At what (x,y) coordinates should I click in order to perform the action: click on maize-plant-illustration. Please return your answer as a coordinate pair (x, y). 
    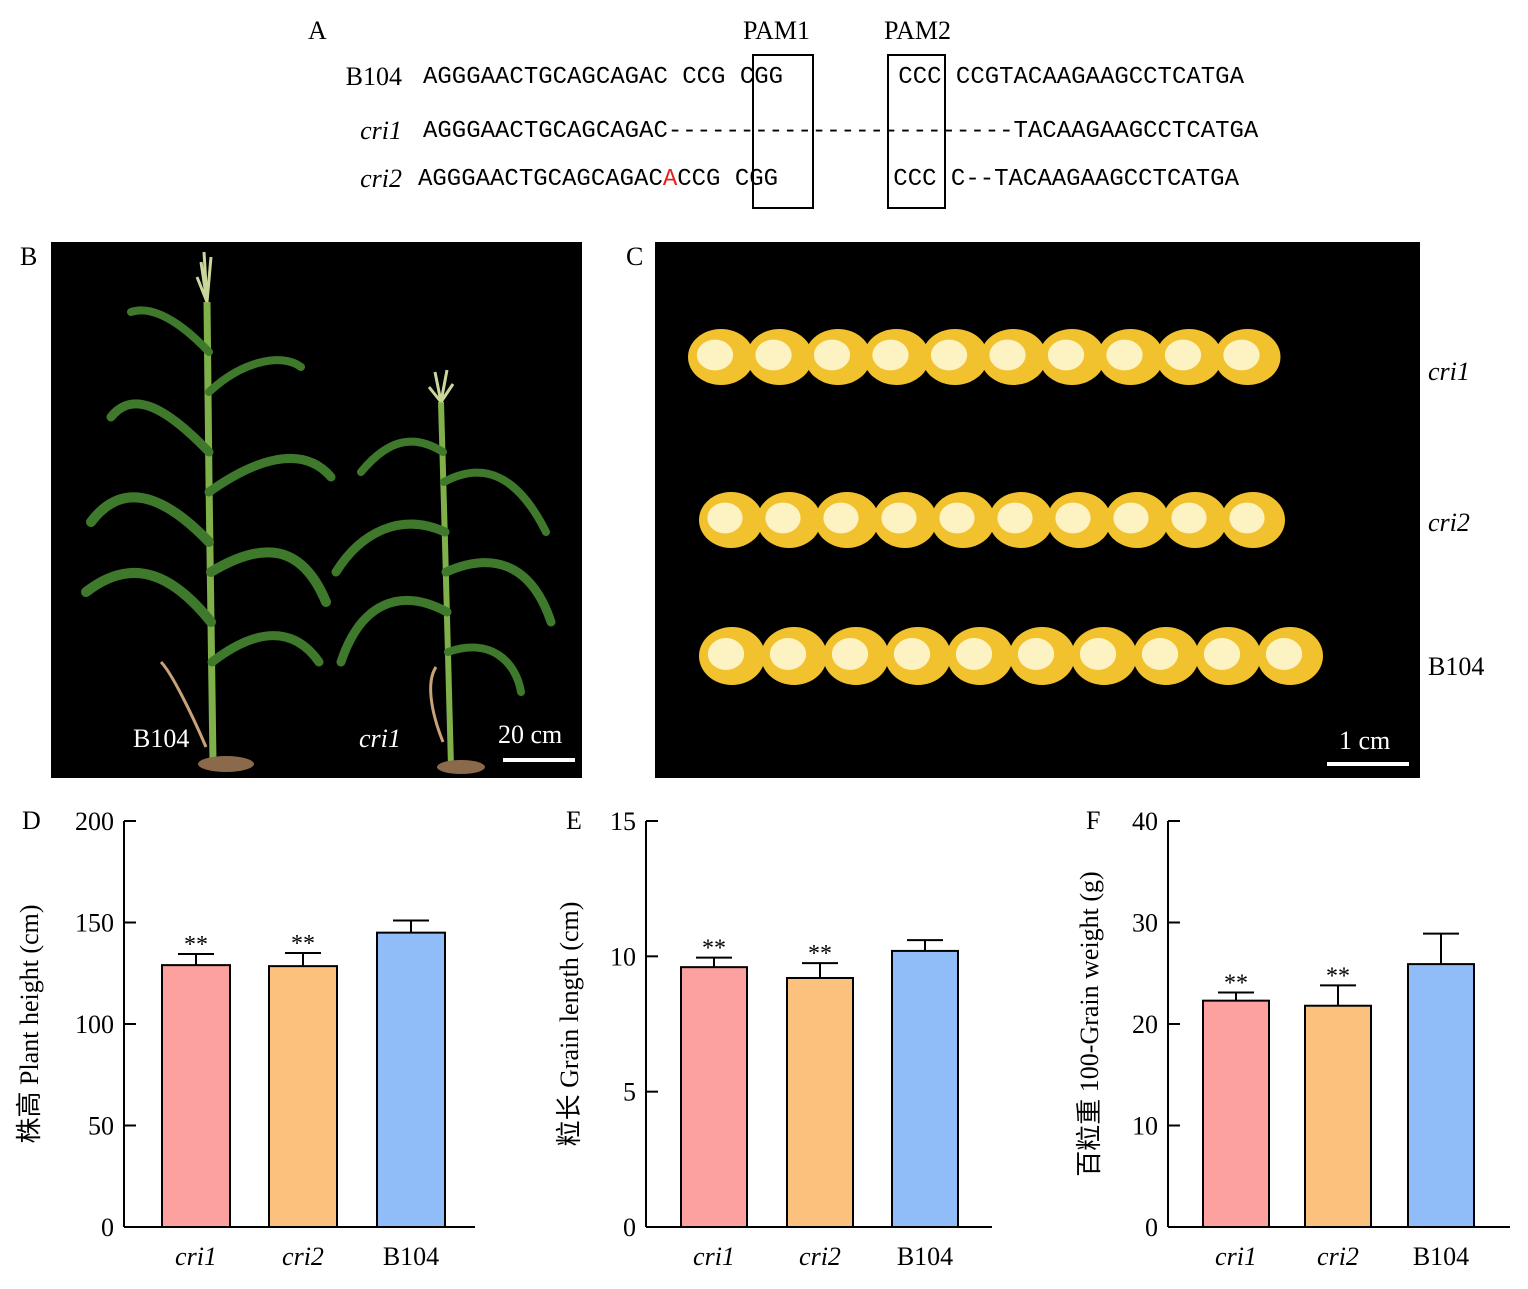
    Looking at the image, I should click on (318, 512).